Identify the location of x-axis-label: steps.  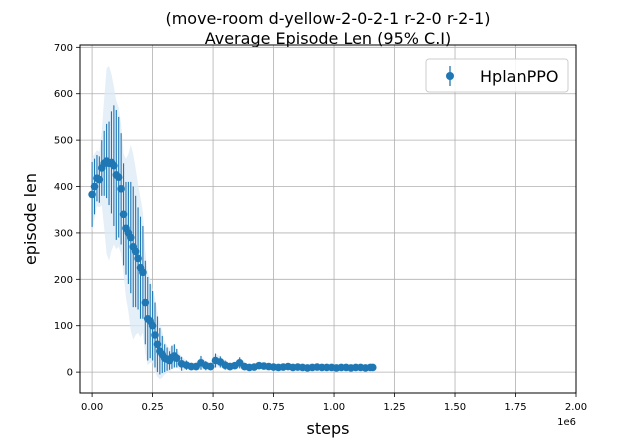
(328, 428).